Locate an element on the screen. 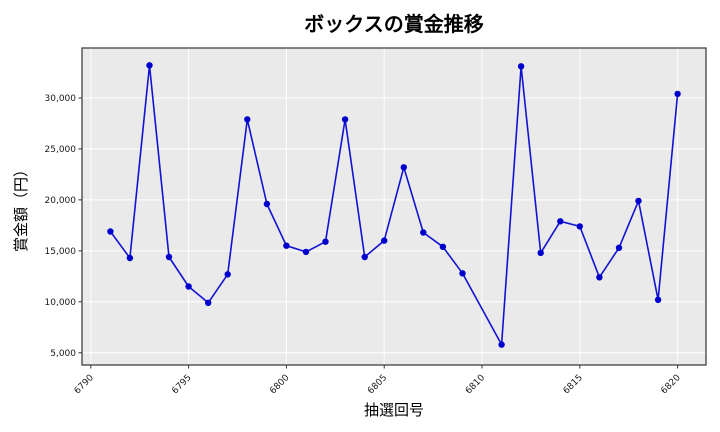  x-tick-label: 6820 is located at coordinates (670, 384).